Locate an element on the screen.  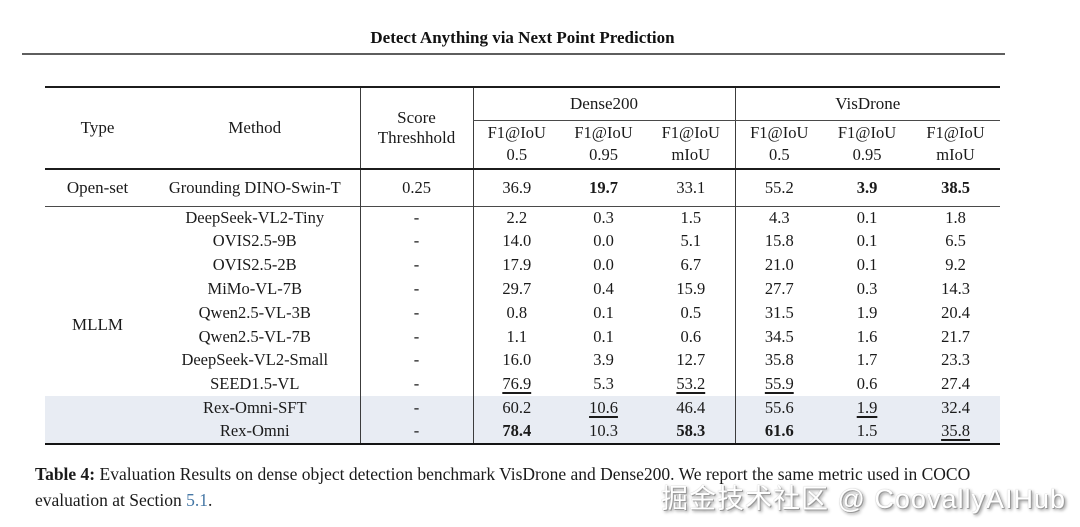
metric-value-cell: 27.4 is located at coordinates (955, 384).